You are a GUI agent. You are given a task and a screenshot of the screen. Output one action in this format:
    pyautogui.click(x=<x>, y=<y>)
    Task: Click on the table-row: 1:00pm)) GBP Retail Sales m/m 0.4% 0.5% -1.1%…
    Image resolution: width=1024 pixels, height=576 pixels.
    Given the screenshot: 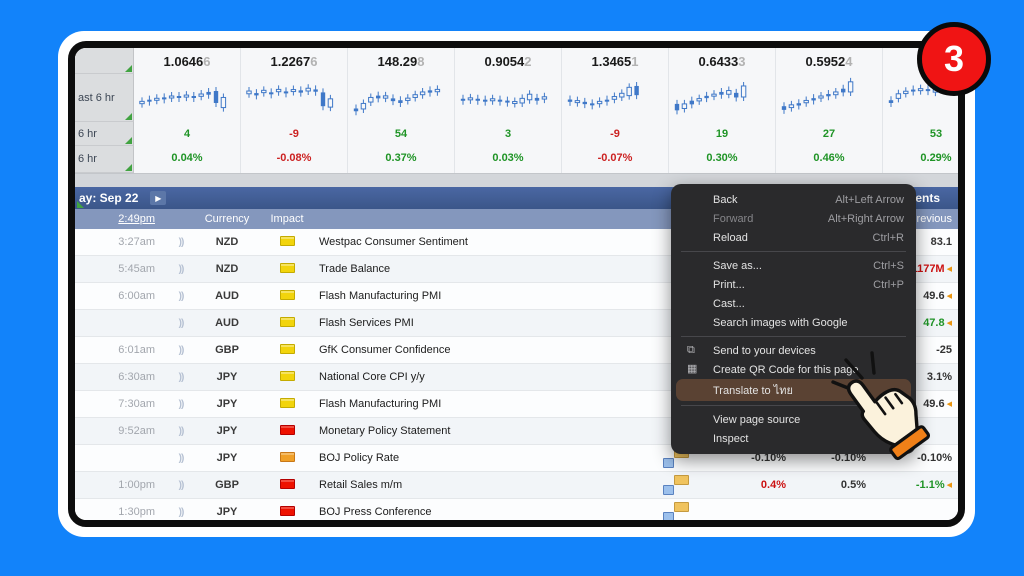 What is the action you would take?
    pyautogui.click(x=516, y=485)
    